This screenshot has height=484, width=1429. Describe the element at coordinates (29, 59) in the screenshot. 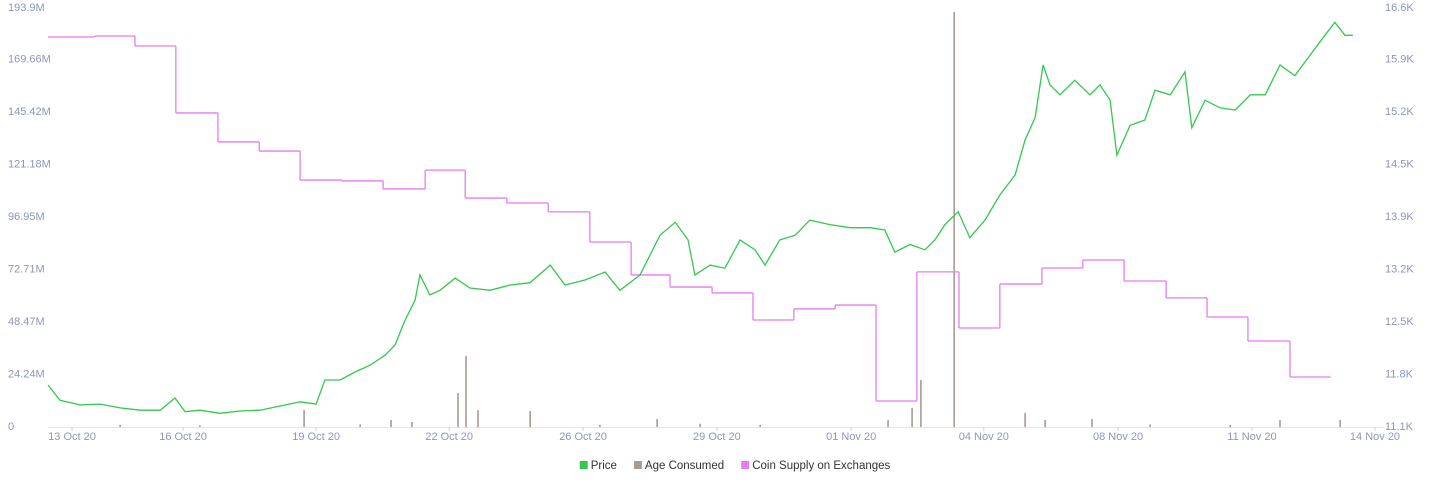

I see `y-tick-label: 169.66M` at that location.